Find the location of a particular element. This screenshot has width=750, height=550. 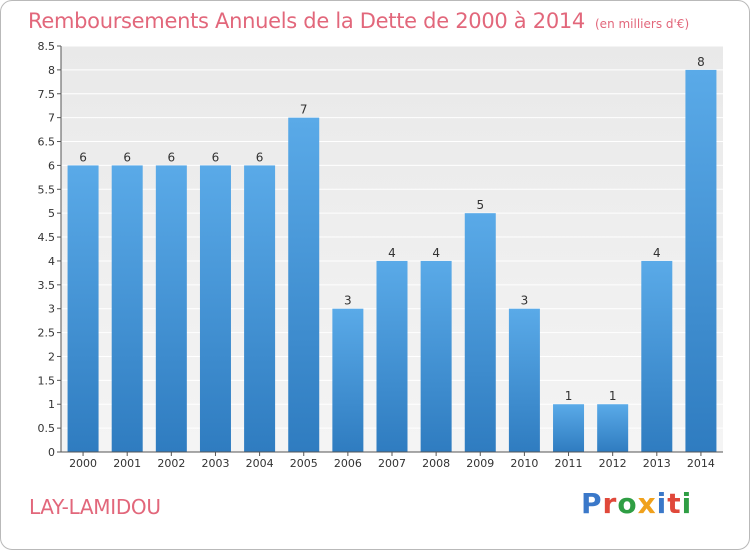

y-tick-label: 4.5 is located at coordinates (47, 237).